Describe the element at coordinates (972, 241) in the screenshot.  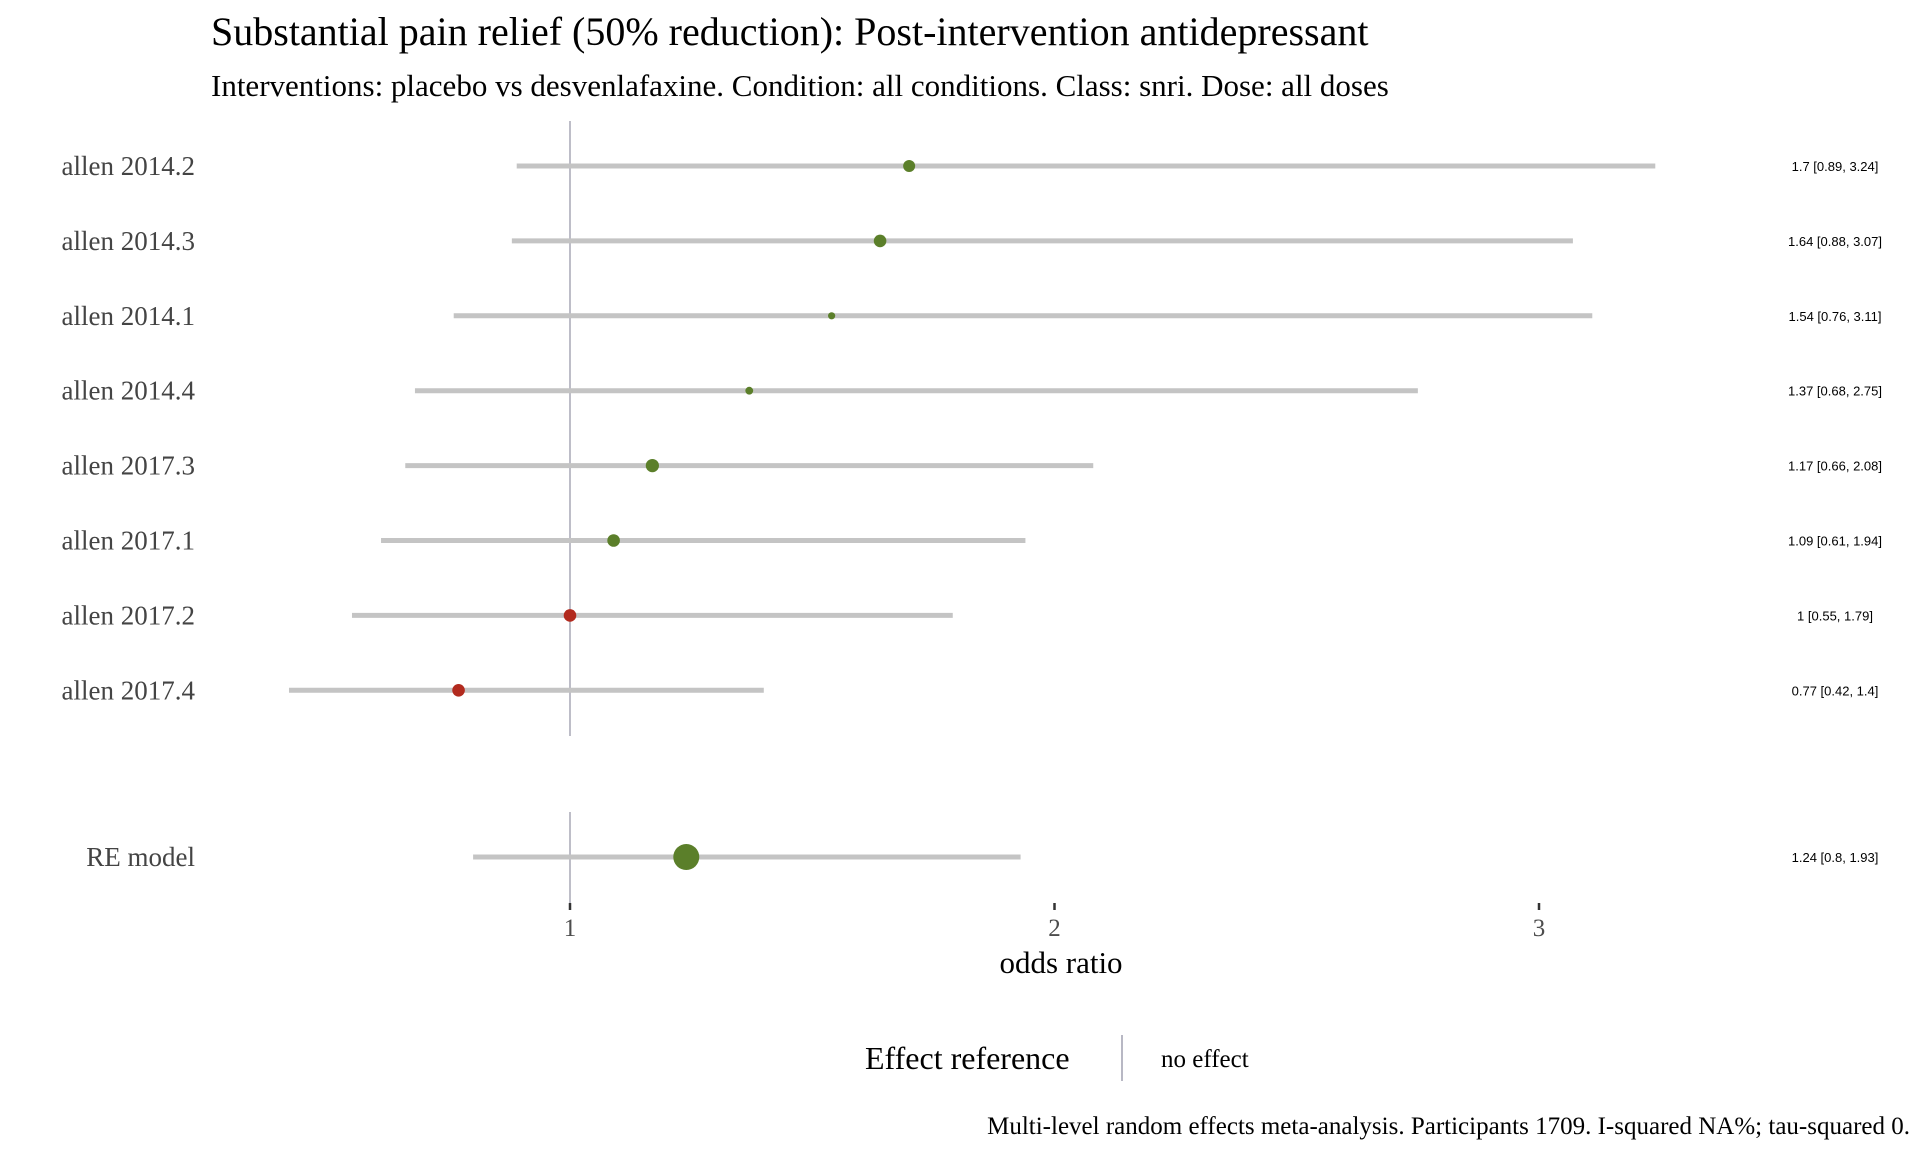
I see `study-row: allen 2014.3 1.64 [0.88, 3.07]` at that location.